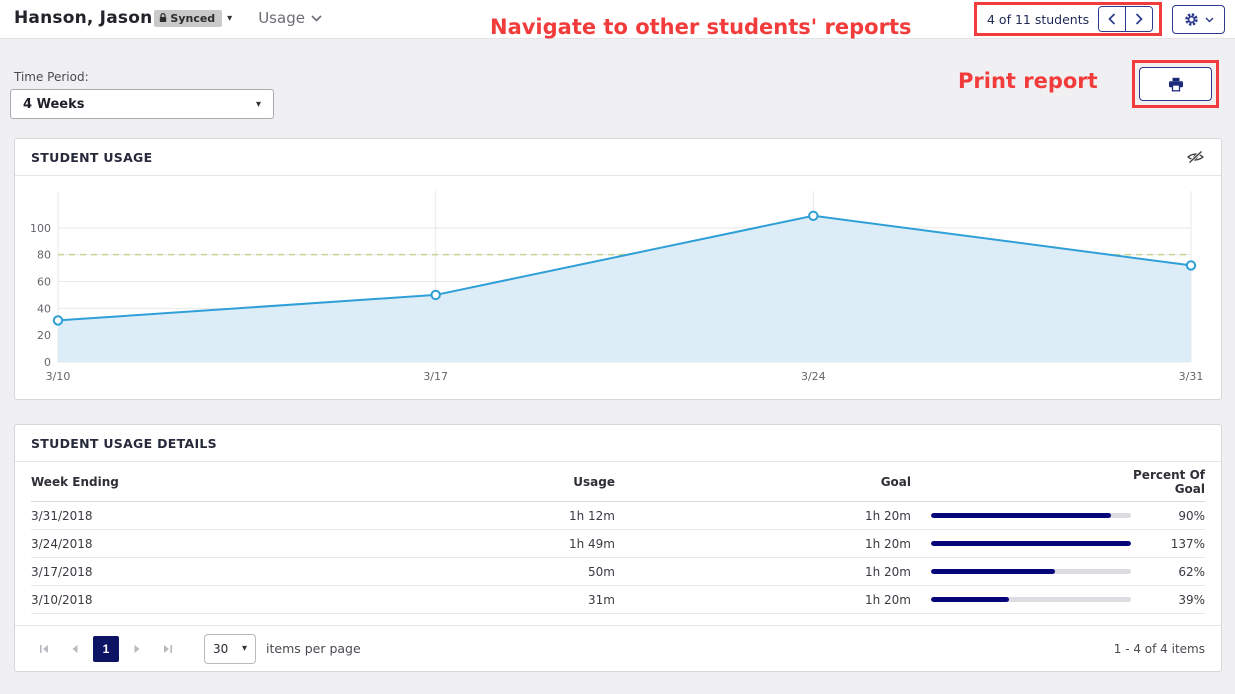 The height and width of the screenshot is (694, 1235). I want to click on time-period-value: 4 Weeks, so click(54, 104).